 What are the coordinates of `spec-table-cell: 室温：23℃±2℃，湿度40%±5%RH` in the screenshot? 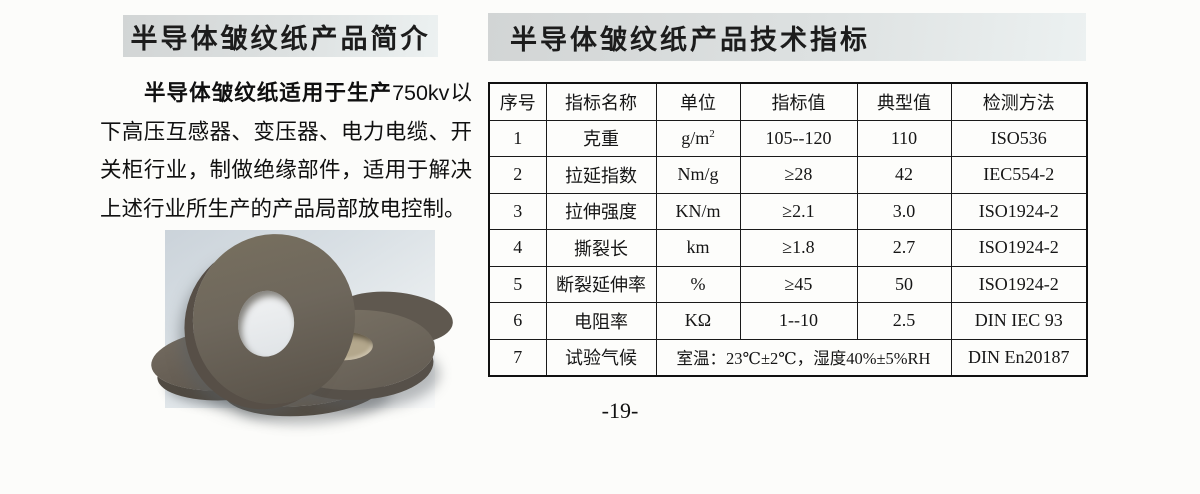 It's located at (803, 357).